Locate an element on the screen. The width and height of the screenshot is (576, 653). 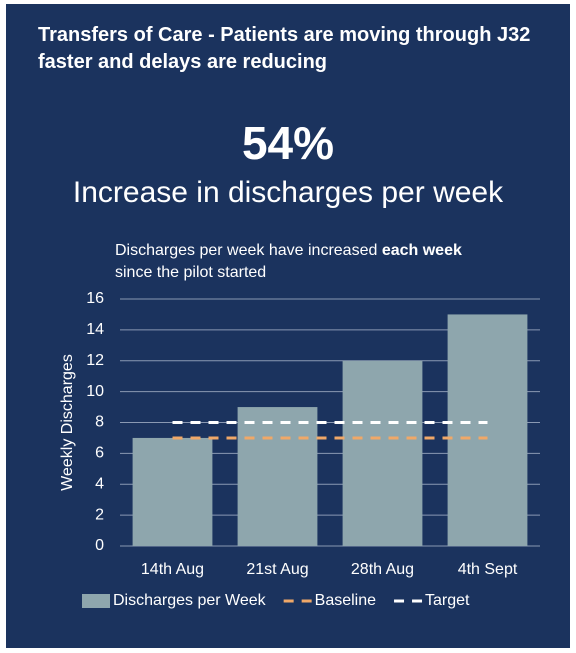
y-tick-label: 0 is located at coordinates (99, 545).